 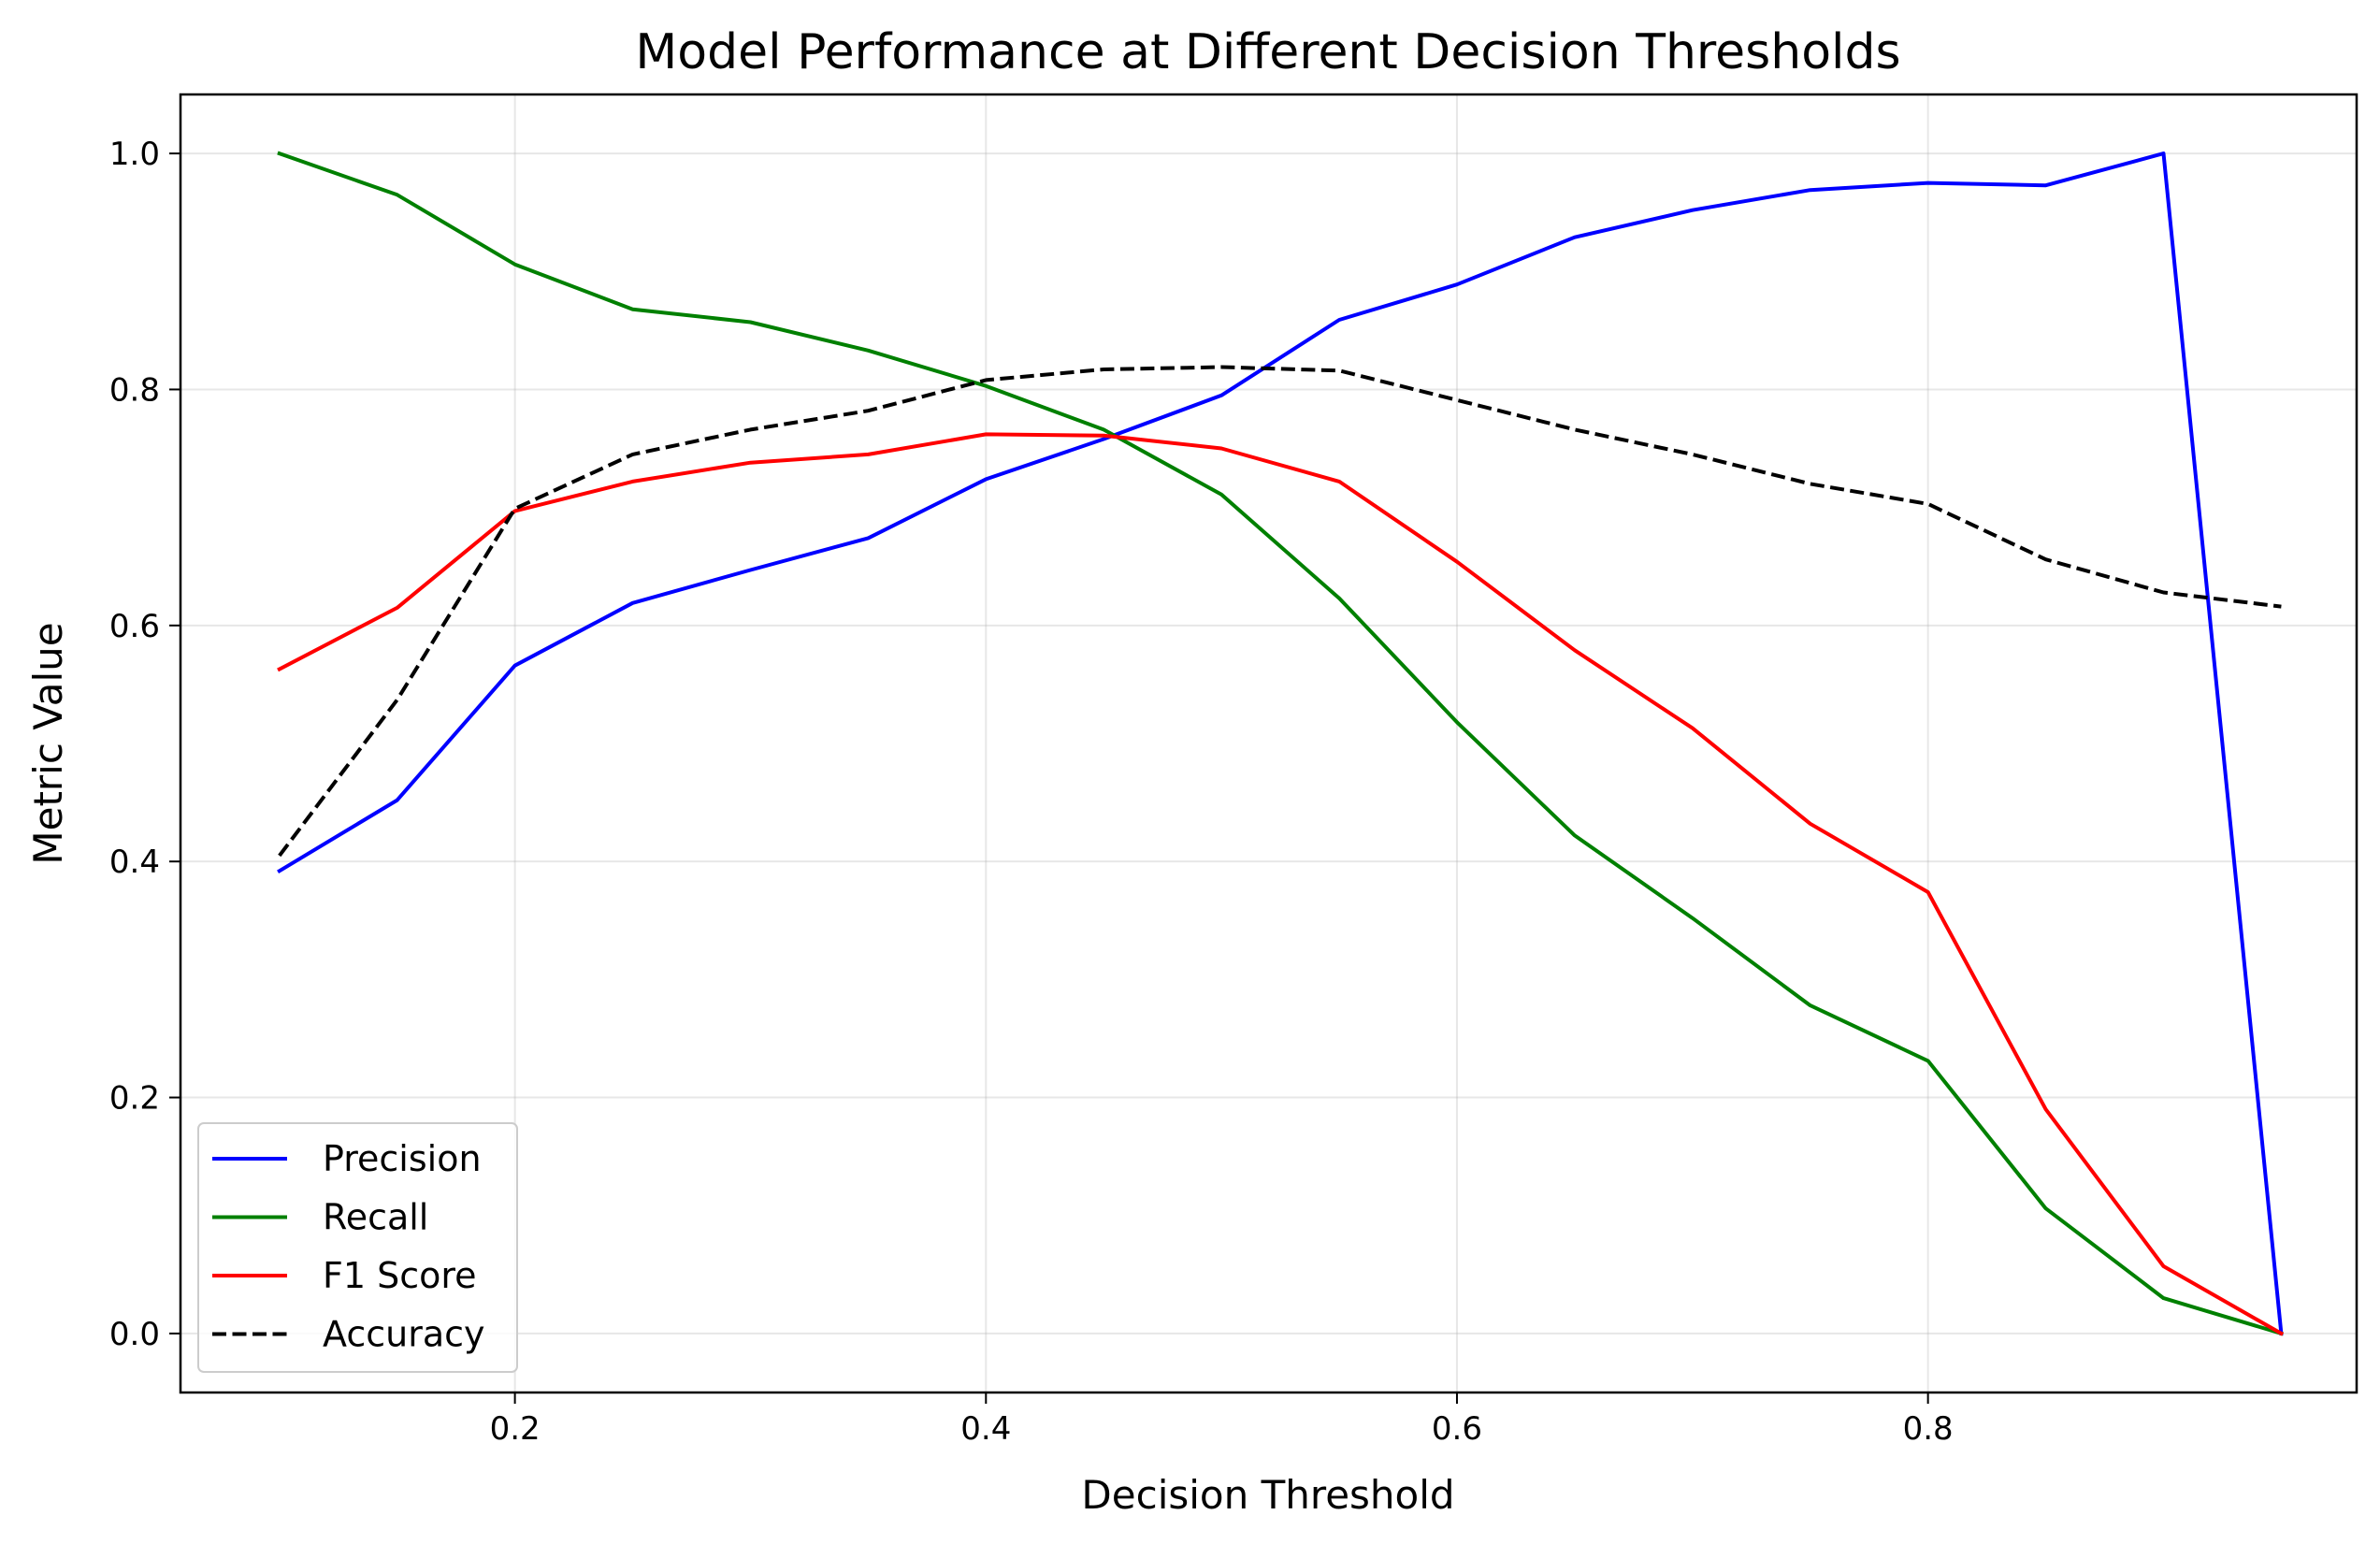 I want to click on y-axis-ticks: 0.0 0.2 0.4 0.6 0.8 1.0, so click(x=144, y=744).